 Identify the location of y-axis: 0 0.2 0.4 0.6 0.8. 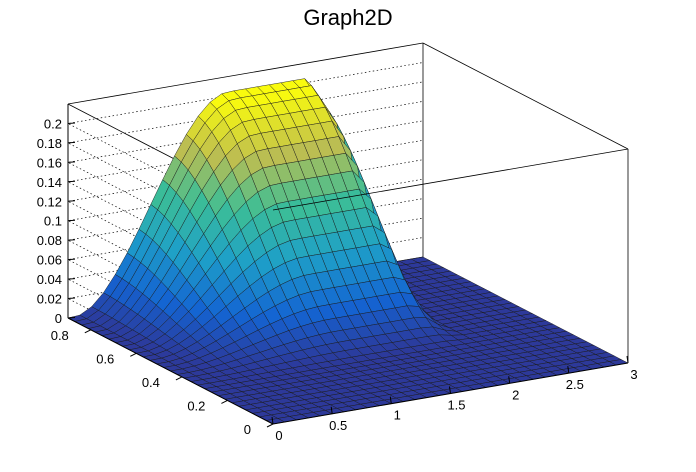
(162, 377).